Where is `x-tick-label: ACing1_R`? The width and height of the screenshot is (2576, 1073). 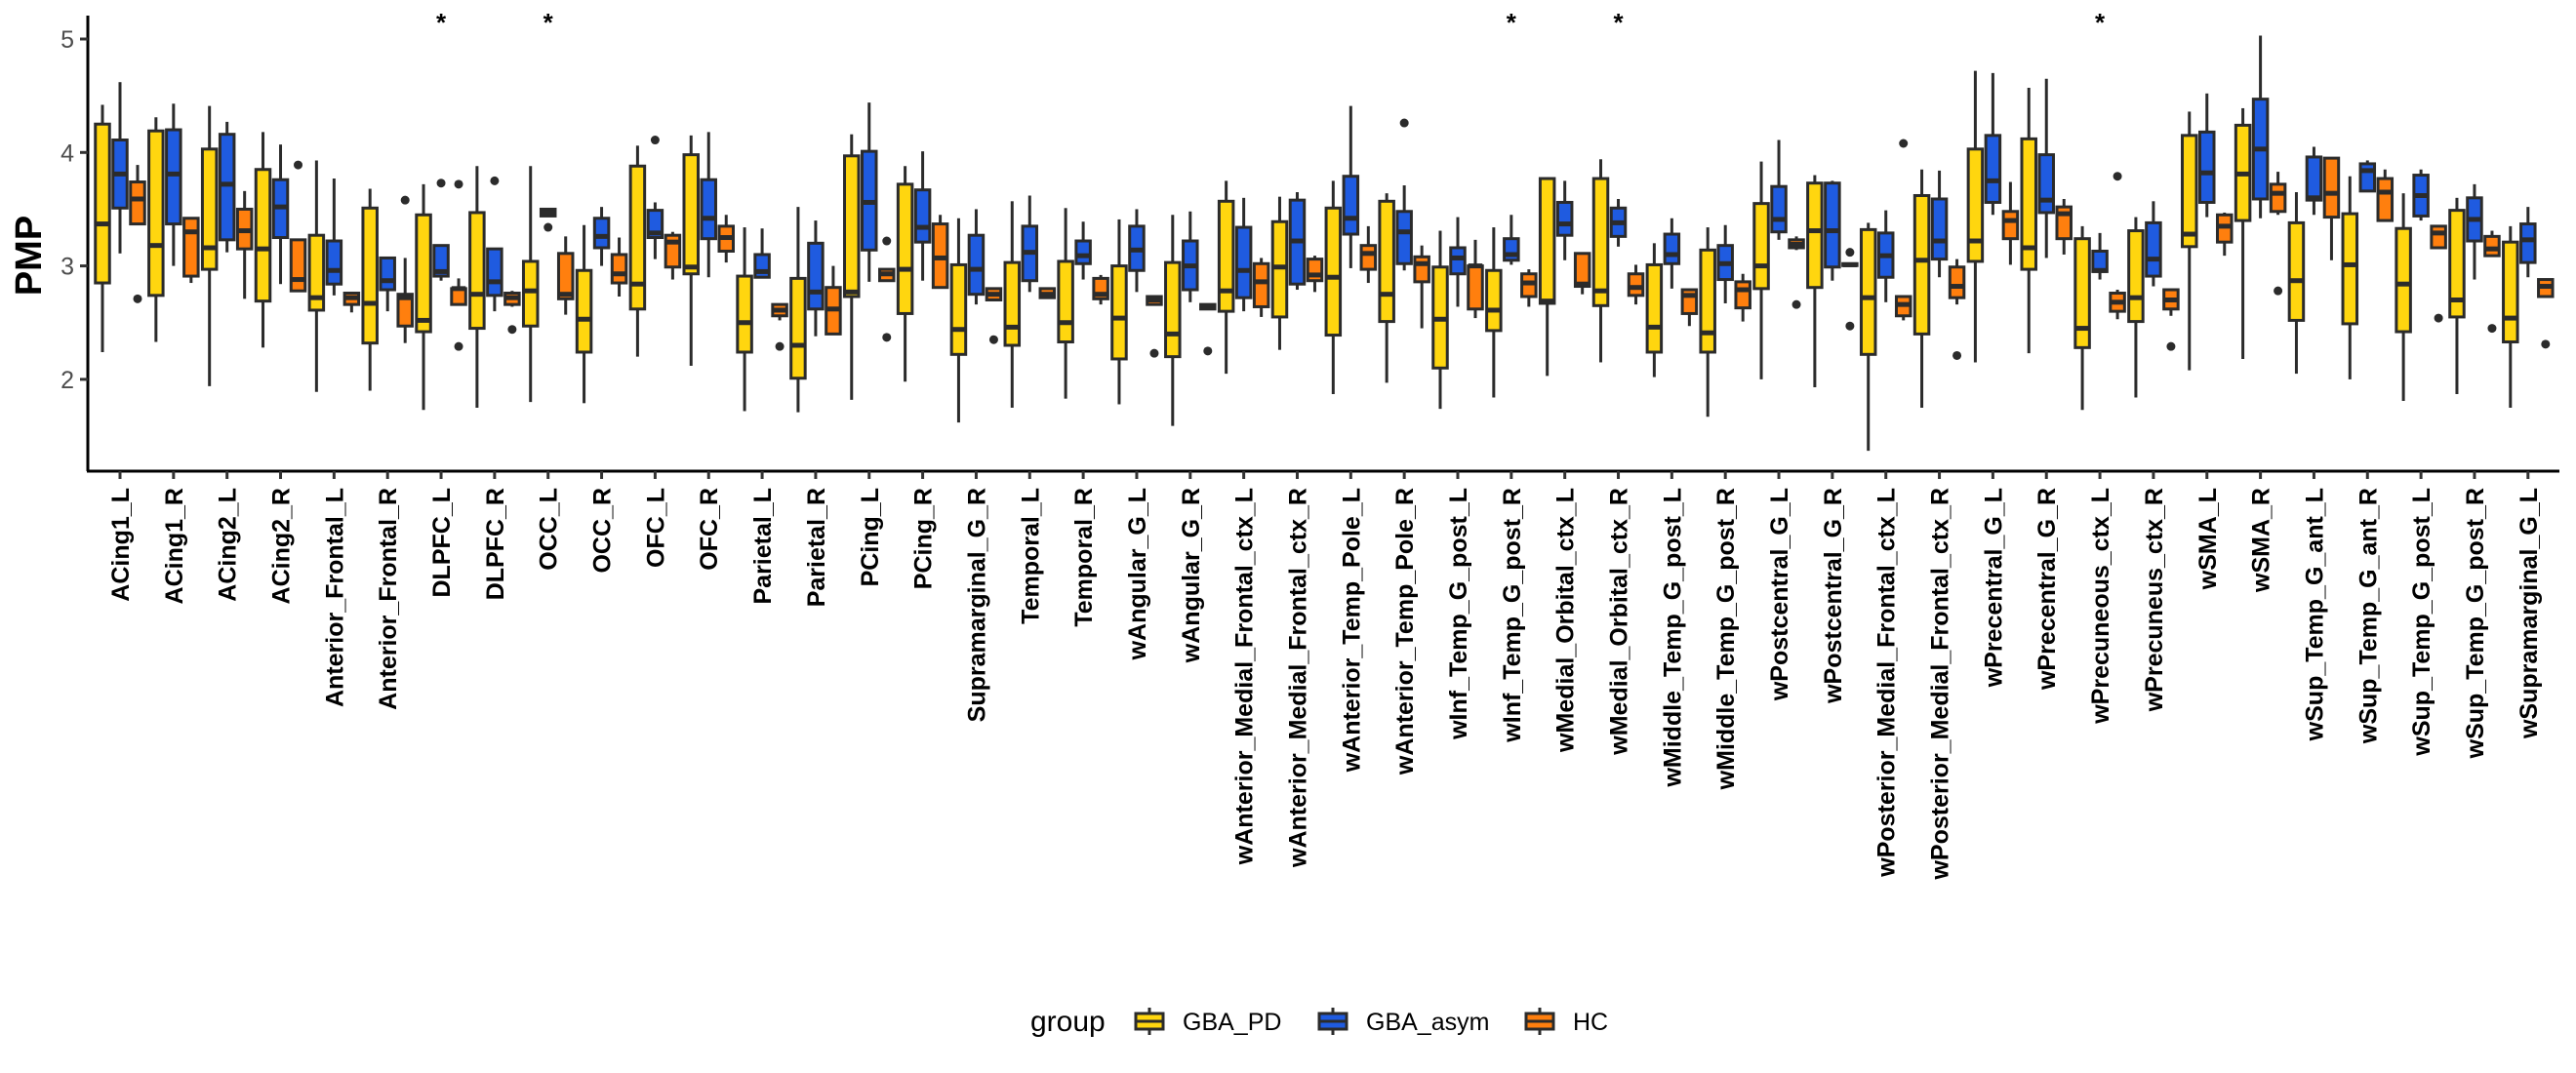 x-tick-label: ACing1_R is located at coordinates (174, 546).